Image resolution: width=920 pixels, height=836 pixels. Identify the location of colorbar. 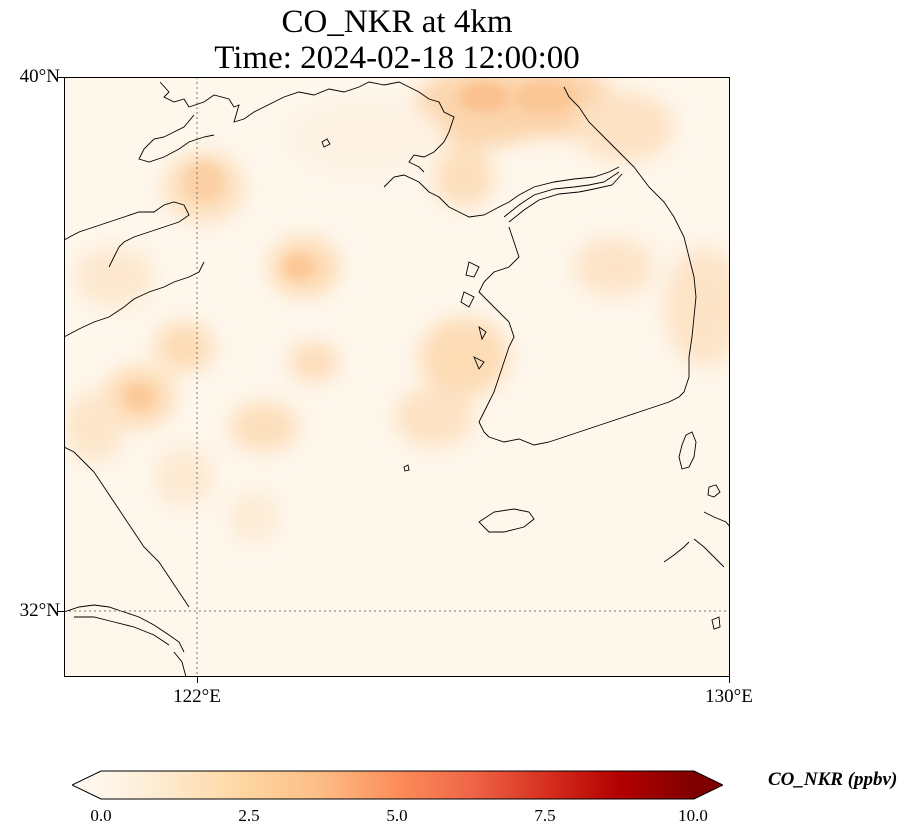
(397, 785).